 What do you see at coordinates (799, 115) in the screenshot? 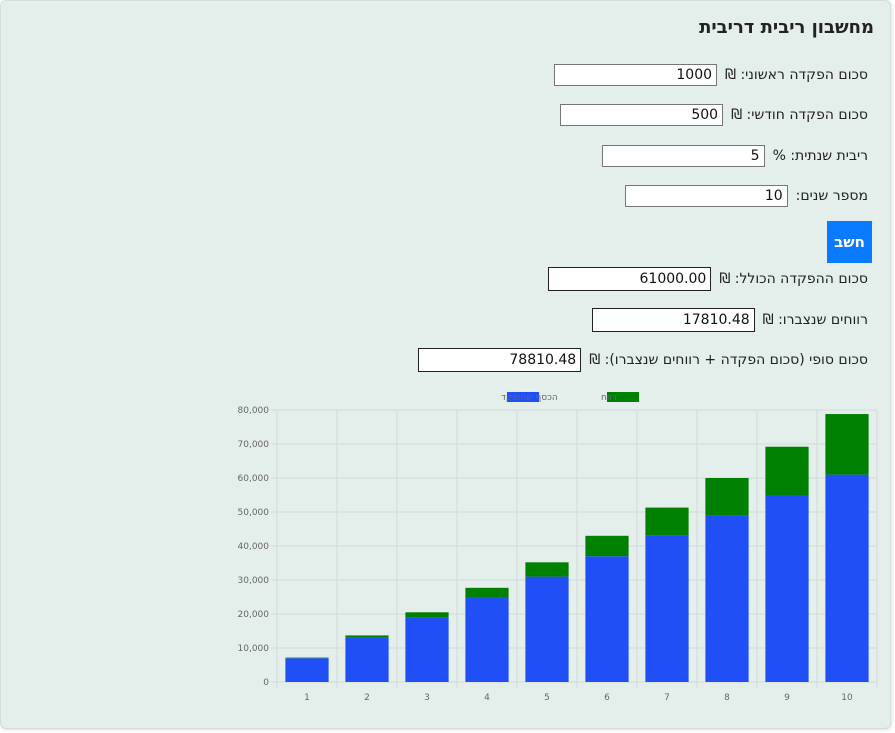
I see `monthly-deposit-label: סכום הפקדה חודשי: ₪` at bounding box center [799, 115].